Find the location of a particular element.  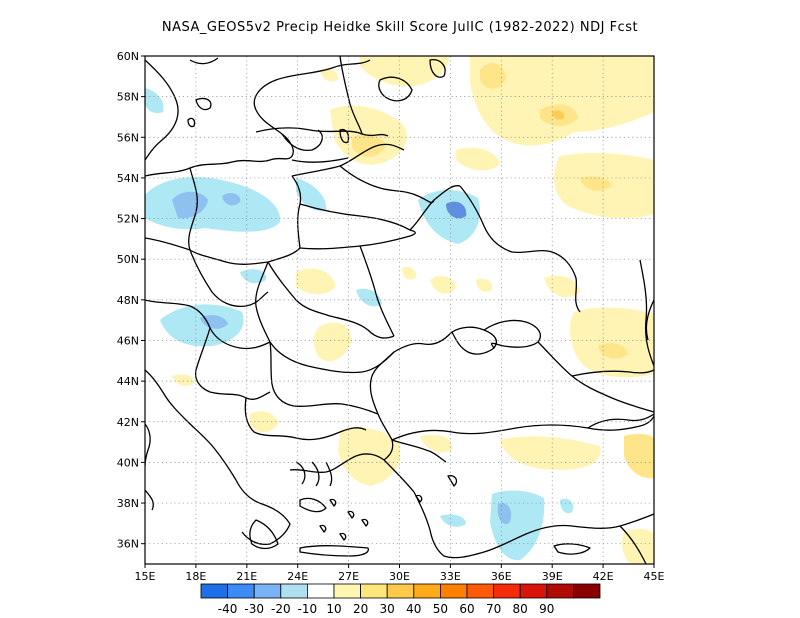

x-tick-label: 18E is located at coordinates (195, 576).